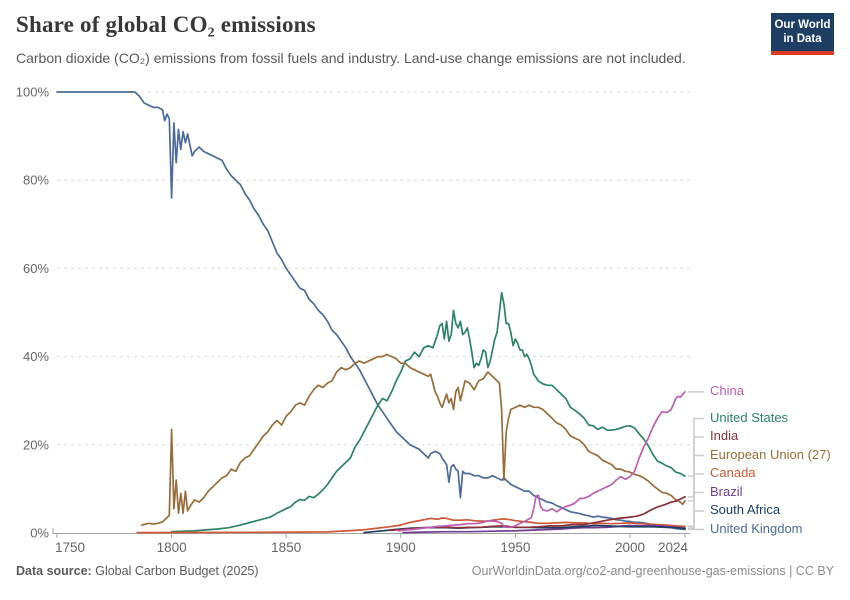  I want to click on legend-connector-united-states, so click(696, 447).